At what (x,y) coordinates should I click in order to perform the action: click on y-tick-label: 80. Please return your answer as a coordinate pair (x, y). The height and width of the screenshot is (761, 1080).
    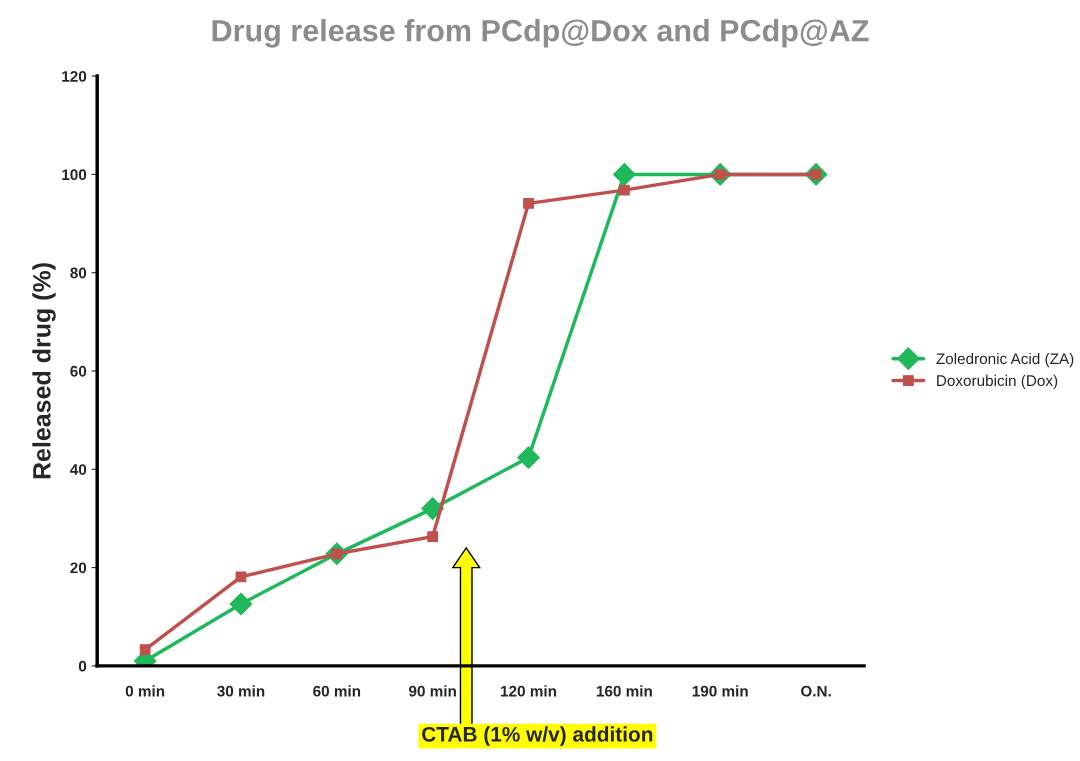
    Looking at the image, I should click on (78, 273).